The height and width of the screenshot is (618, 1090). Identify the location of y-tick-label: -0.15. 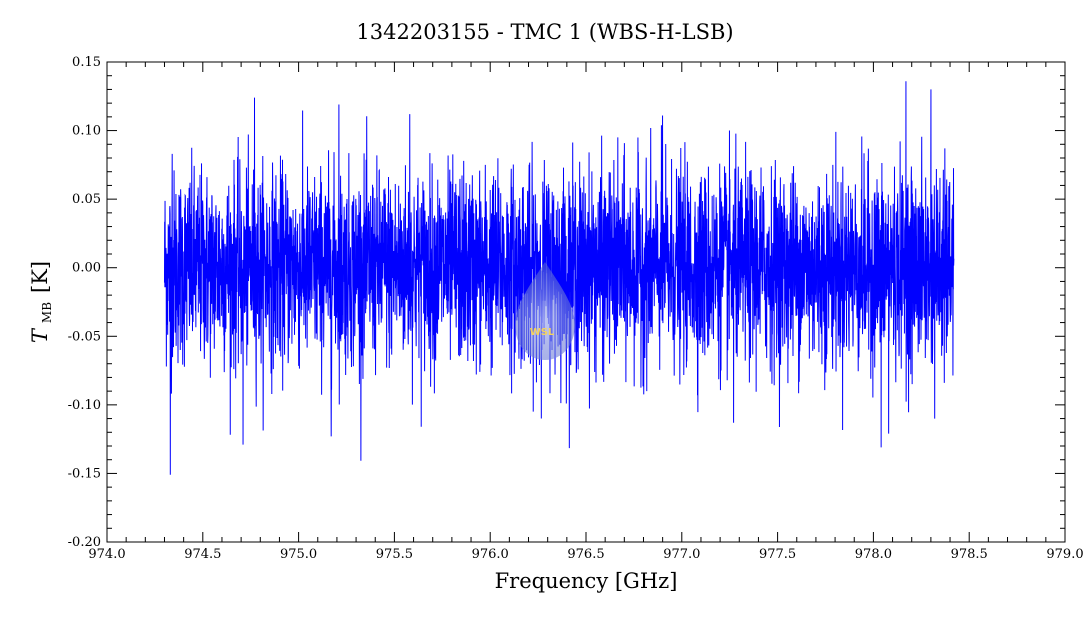
(84, 473).